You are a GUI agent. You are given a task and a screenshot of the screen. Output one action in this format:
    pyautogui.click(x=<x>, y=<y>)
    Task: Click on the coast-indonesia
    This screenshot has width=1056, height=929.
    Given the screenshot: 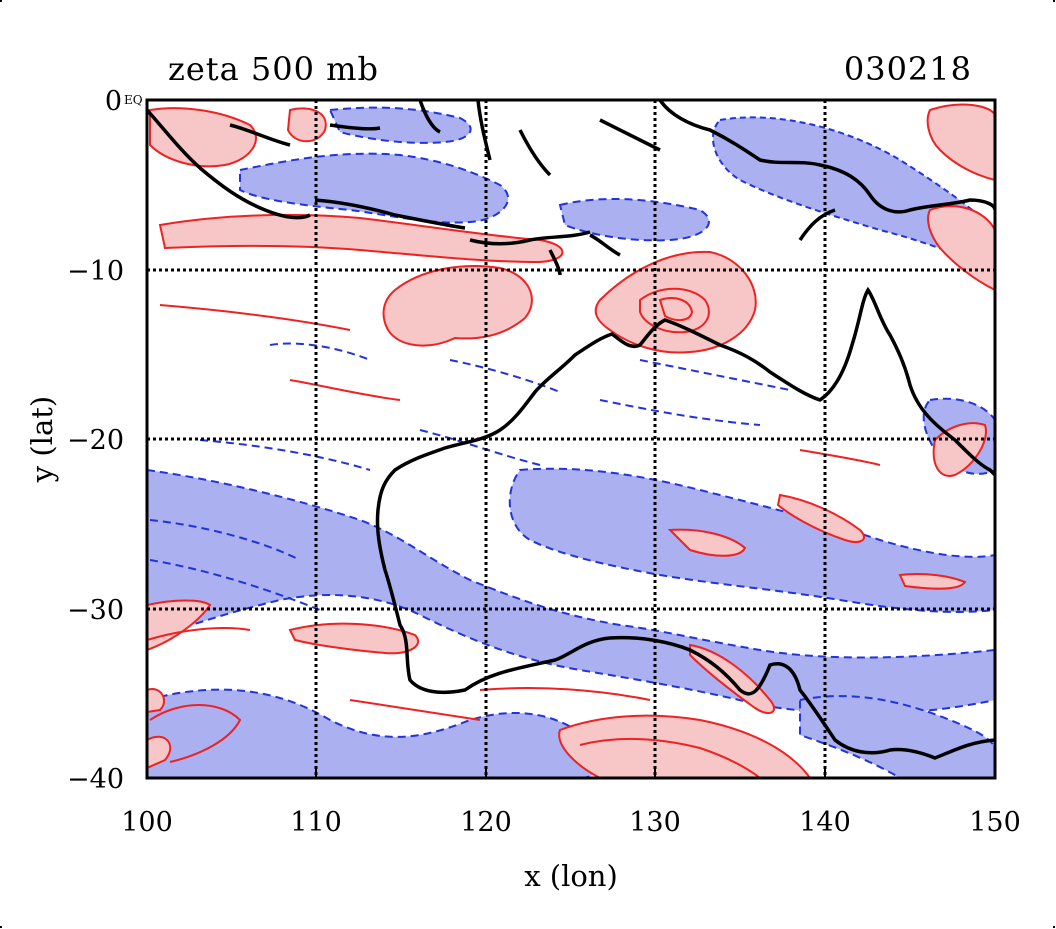 What is the action you would take?
    pyautogui.click(x=404, y=188)
    